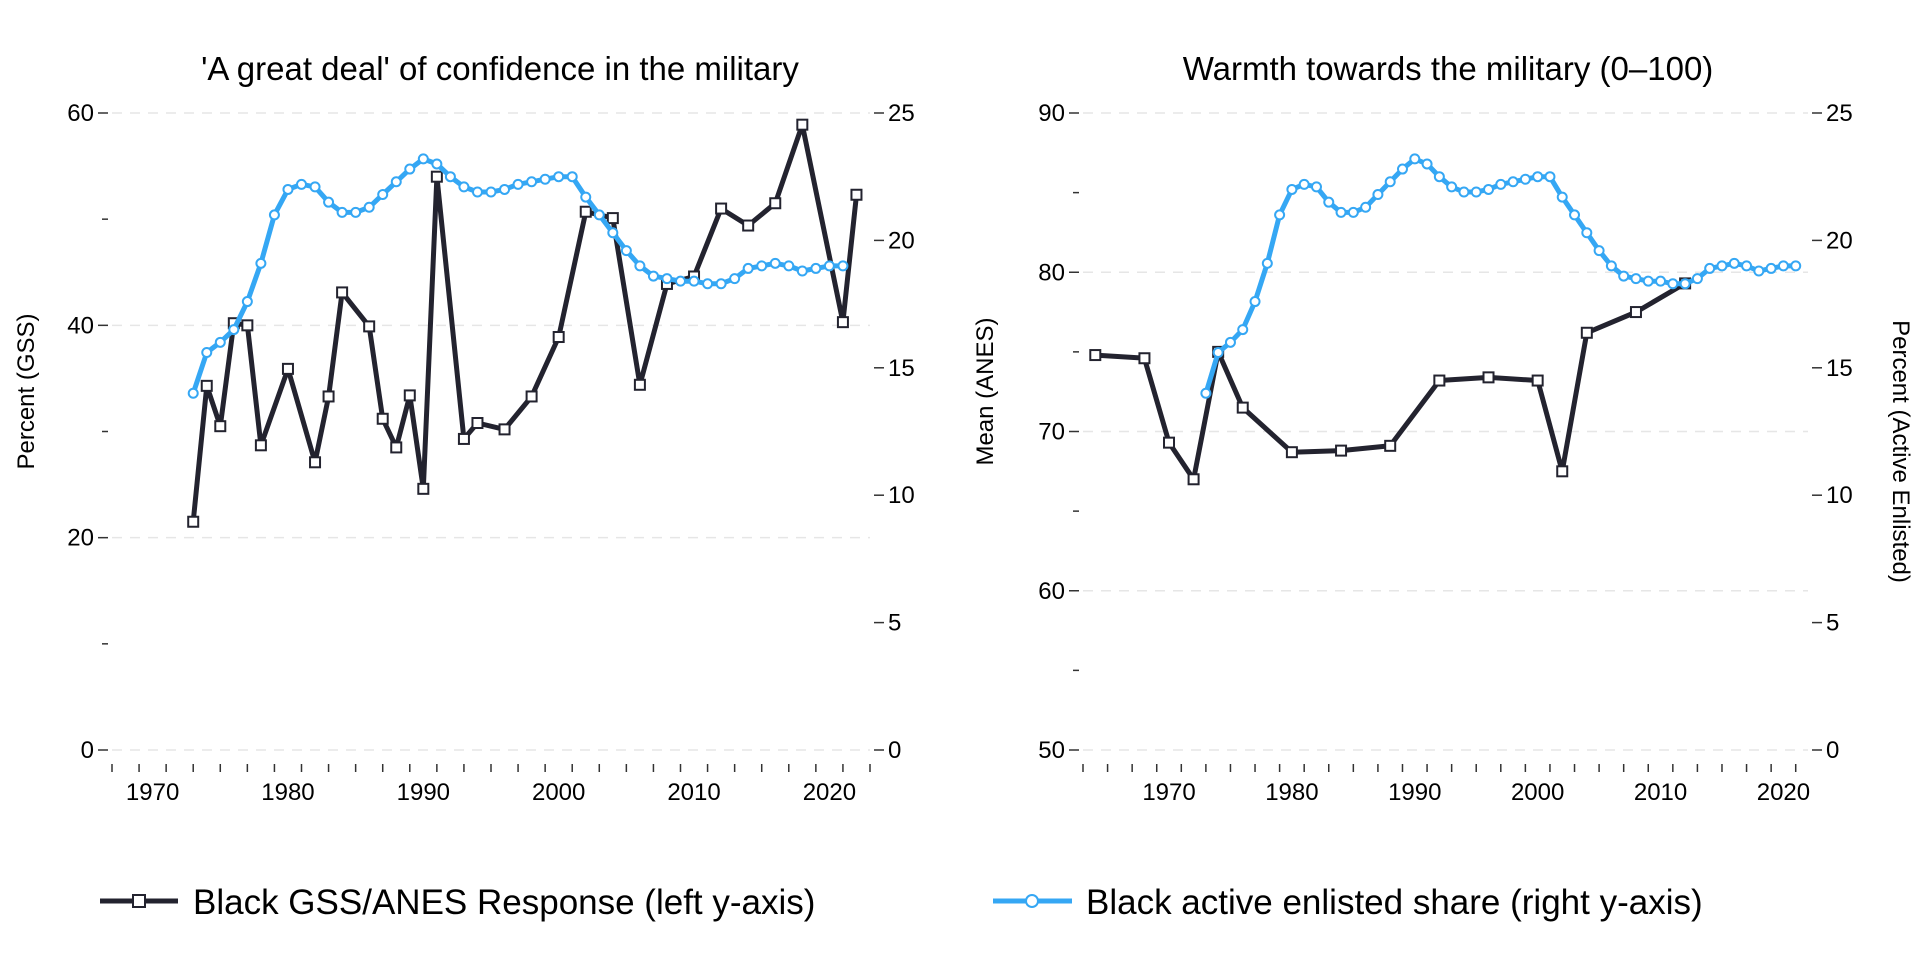  What do you see at coordinates (1168, 792) in the screenshot?
I see `x-tick-label: 1970` at bounding box center [1168, 792].